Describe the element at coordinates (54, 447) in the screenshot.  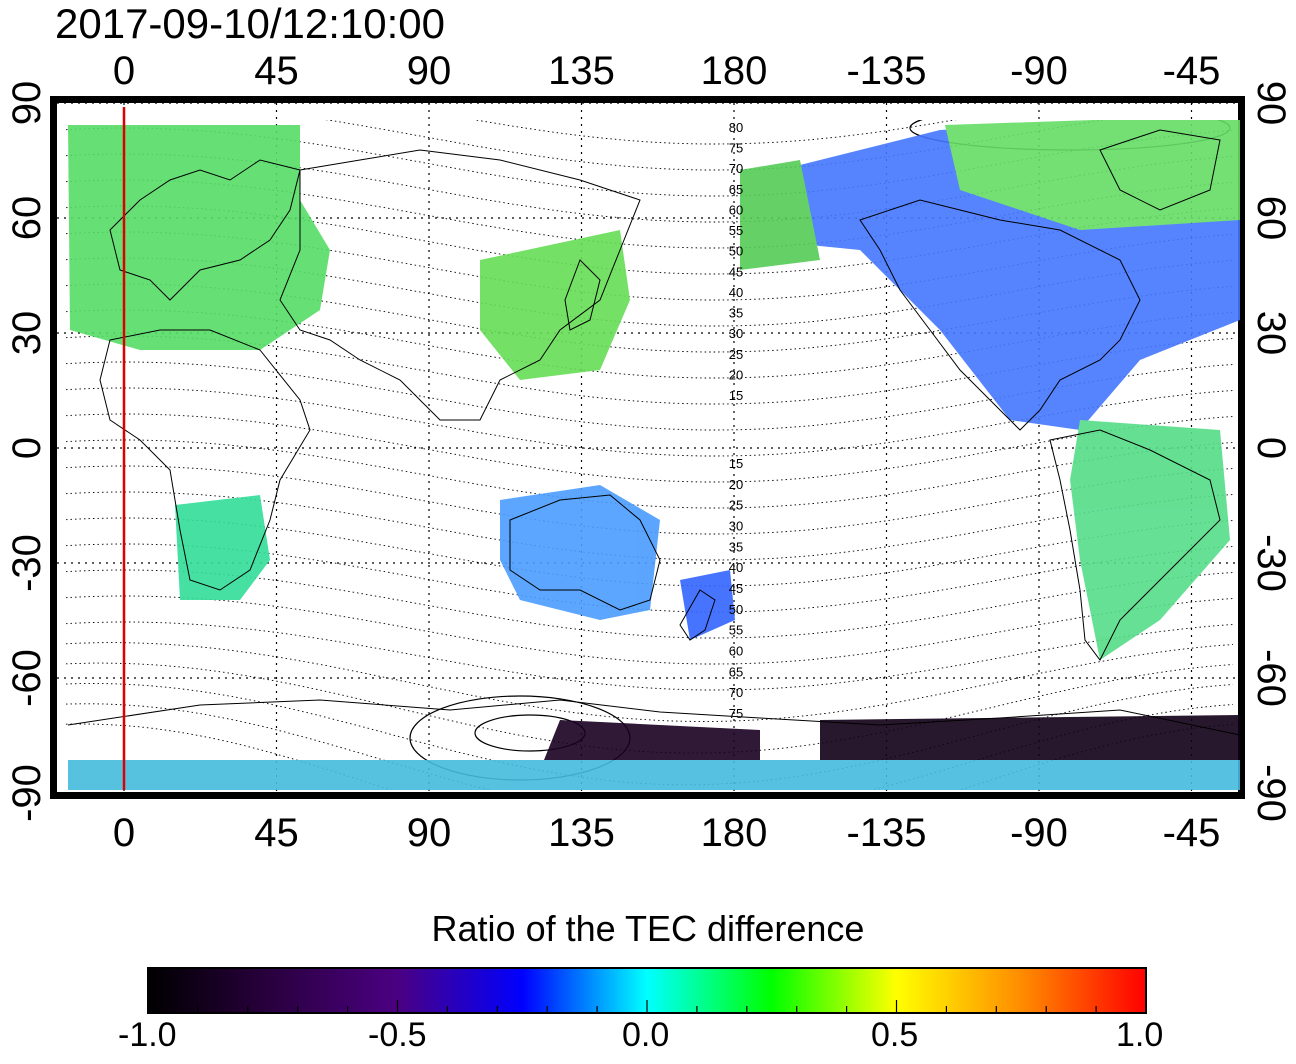
I see `map-frame-left-band` at that location.